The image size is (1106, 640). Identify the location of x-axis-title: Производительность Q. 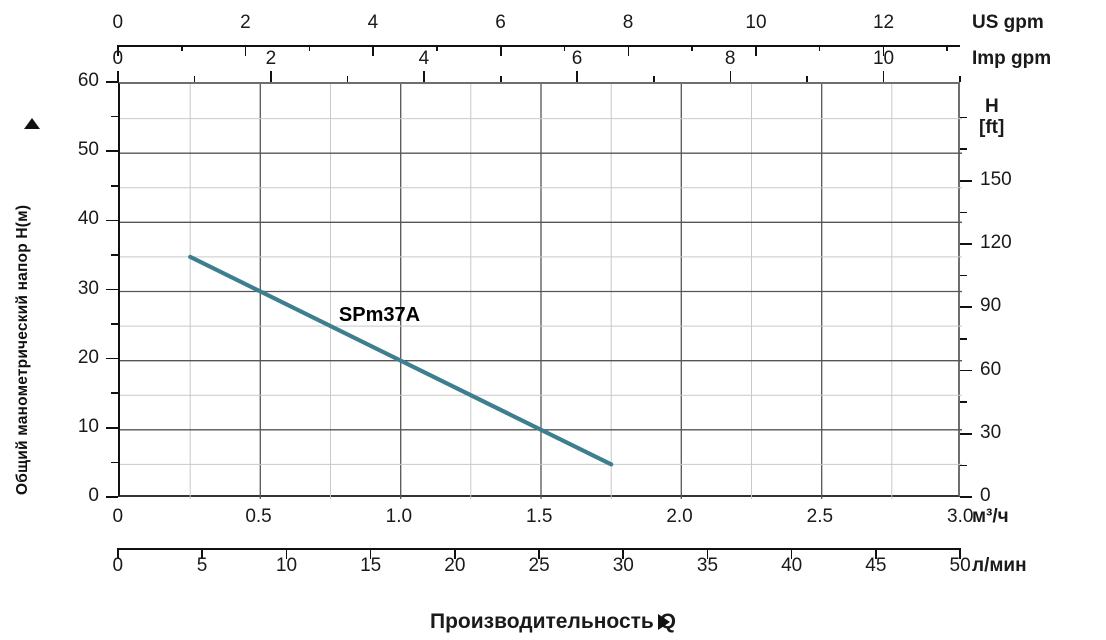
(553, 621).